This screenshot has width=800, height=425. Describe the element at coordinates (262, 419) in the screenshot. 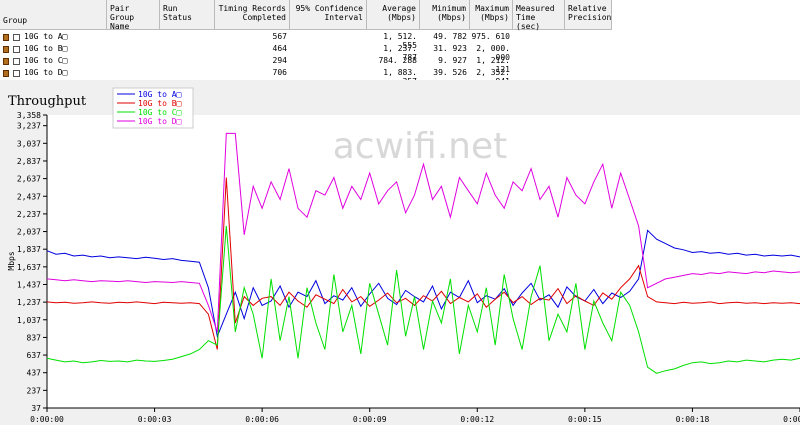

I see `x-tick-label: 0:00:06` at that location.